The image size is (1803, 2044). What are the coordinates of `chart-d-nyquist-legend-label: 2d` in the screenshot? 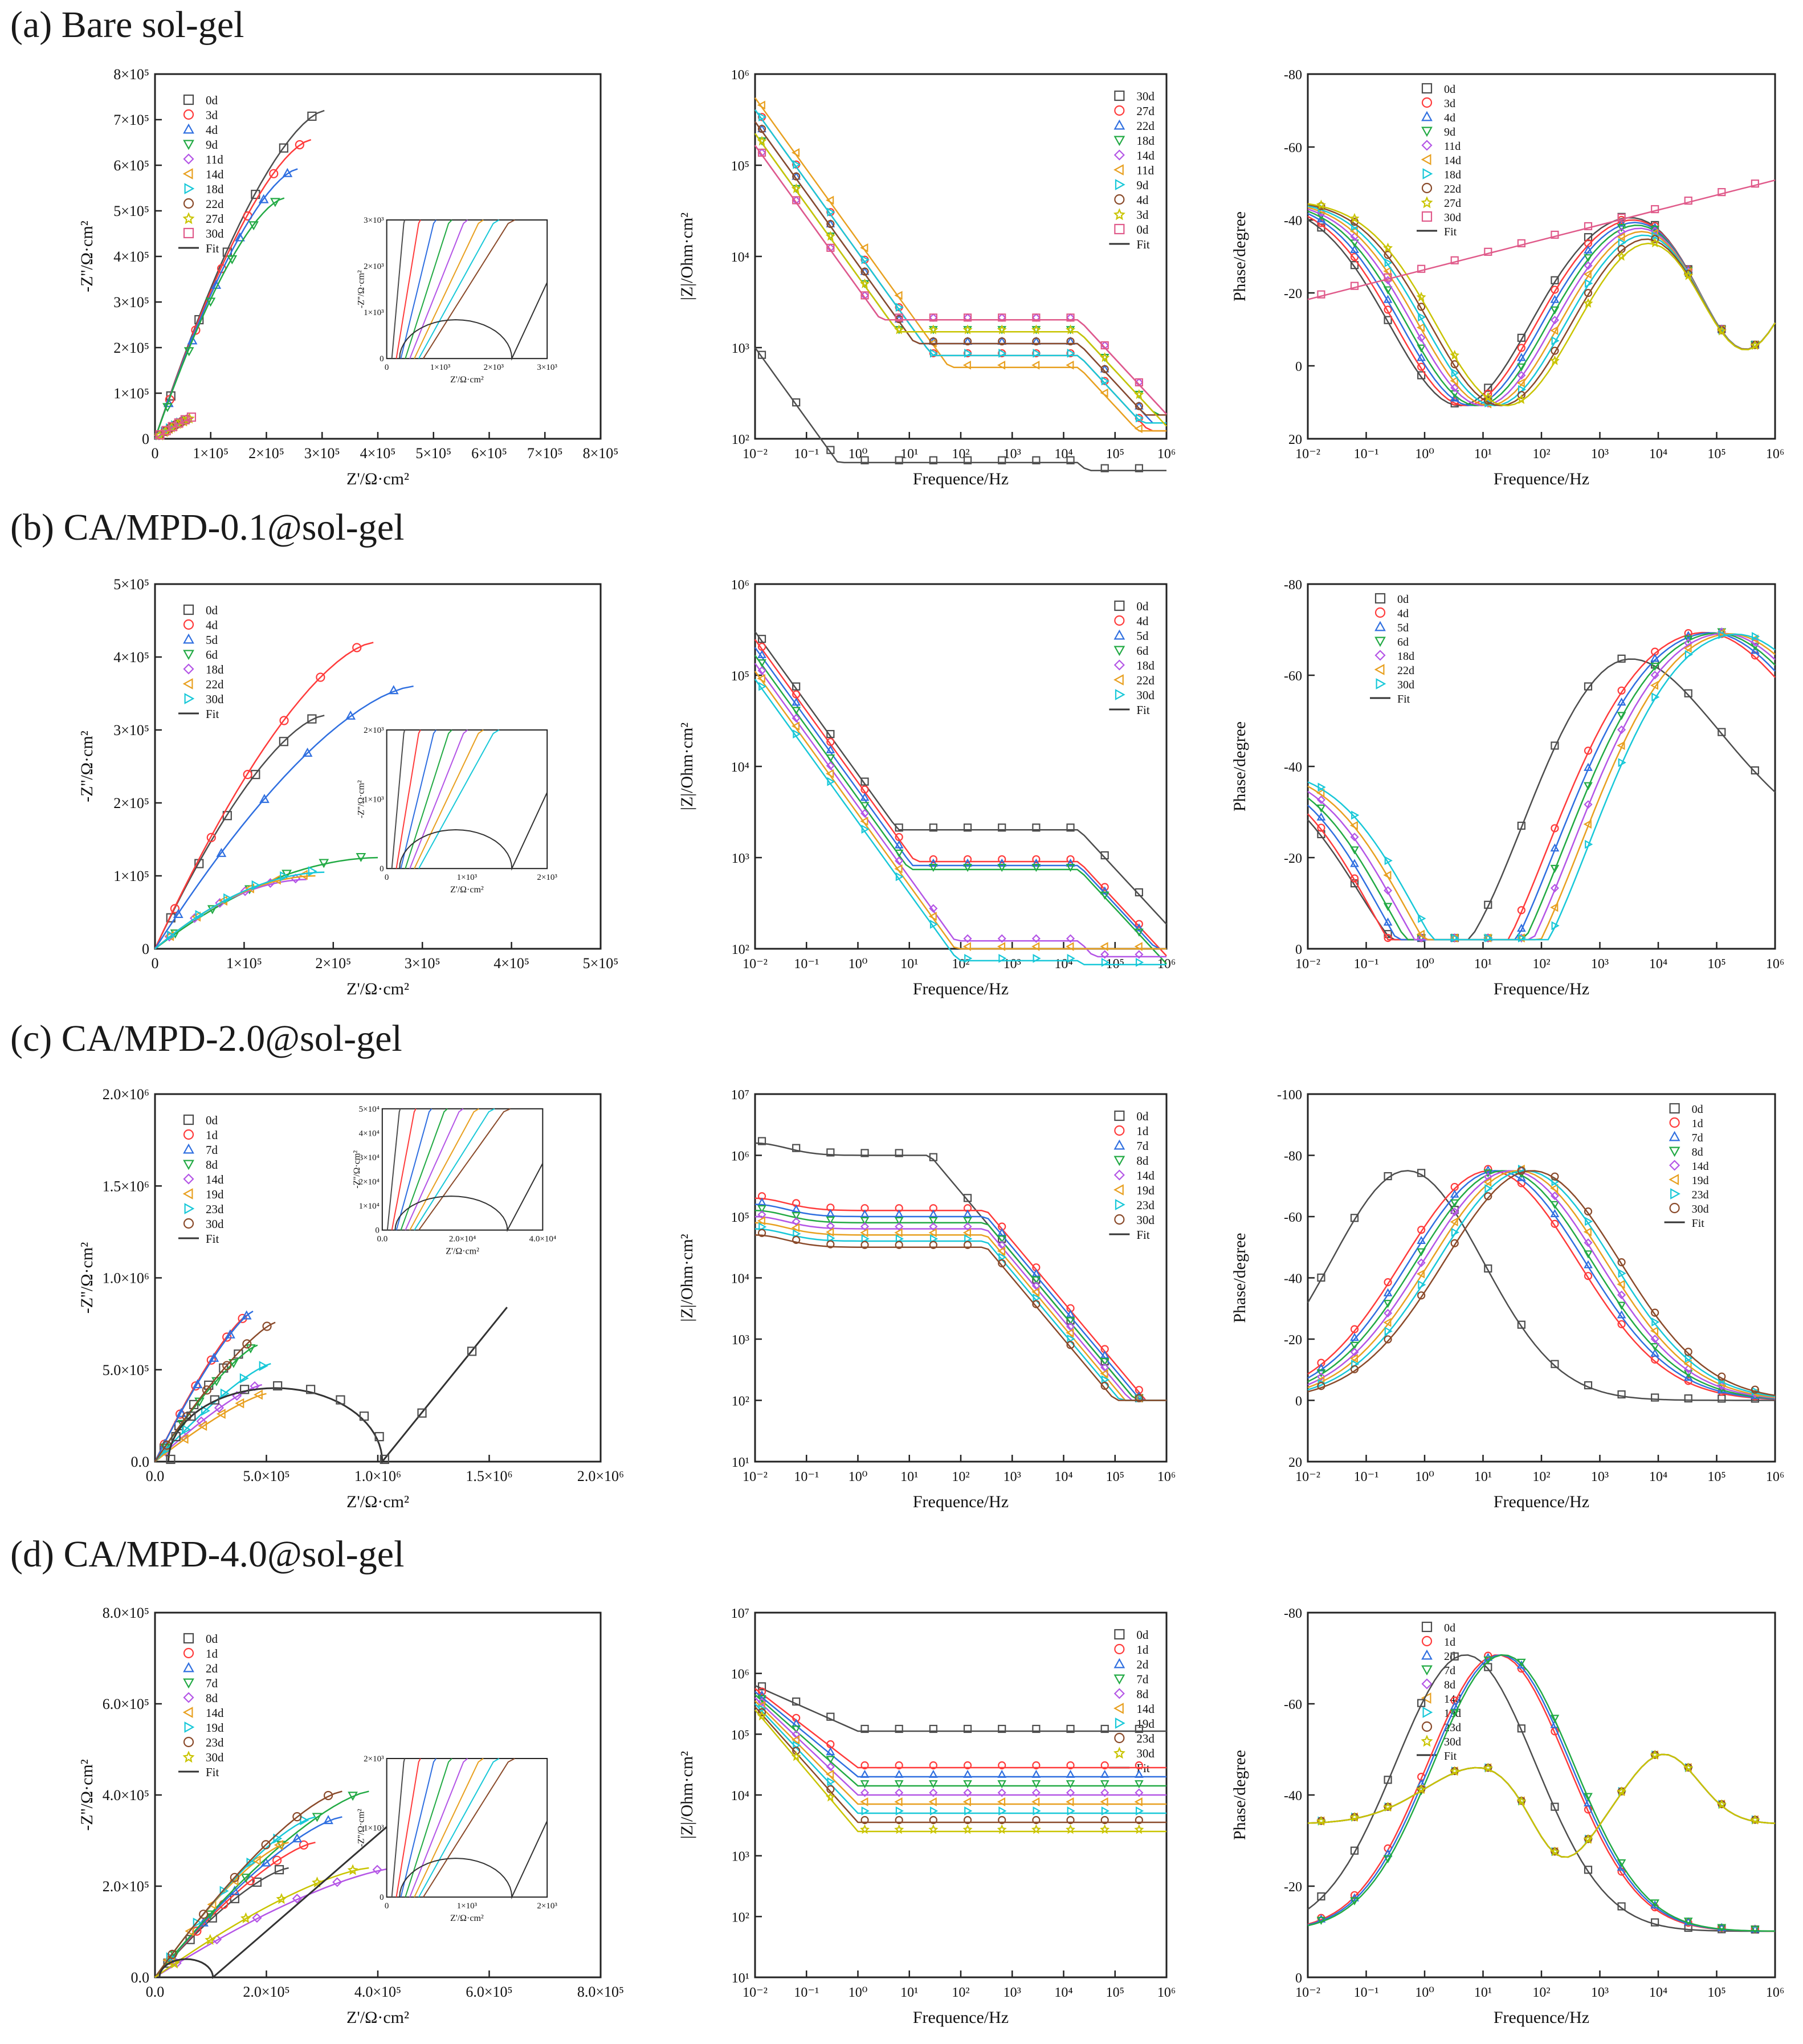 It's located at (212, 1669).